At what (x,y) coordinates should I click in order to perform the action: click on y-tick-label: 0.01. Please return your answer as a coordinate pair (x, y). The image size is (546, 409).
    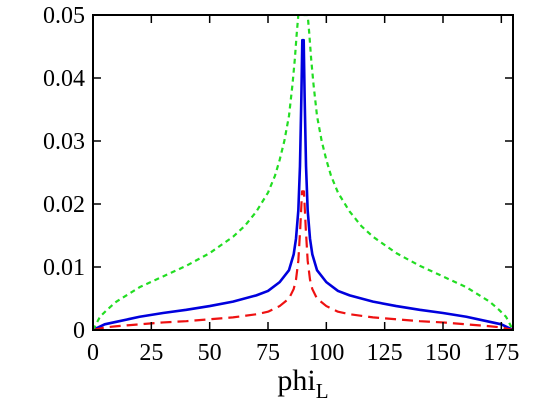
    Looking at the image, I should click on (64, 268).